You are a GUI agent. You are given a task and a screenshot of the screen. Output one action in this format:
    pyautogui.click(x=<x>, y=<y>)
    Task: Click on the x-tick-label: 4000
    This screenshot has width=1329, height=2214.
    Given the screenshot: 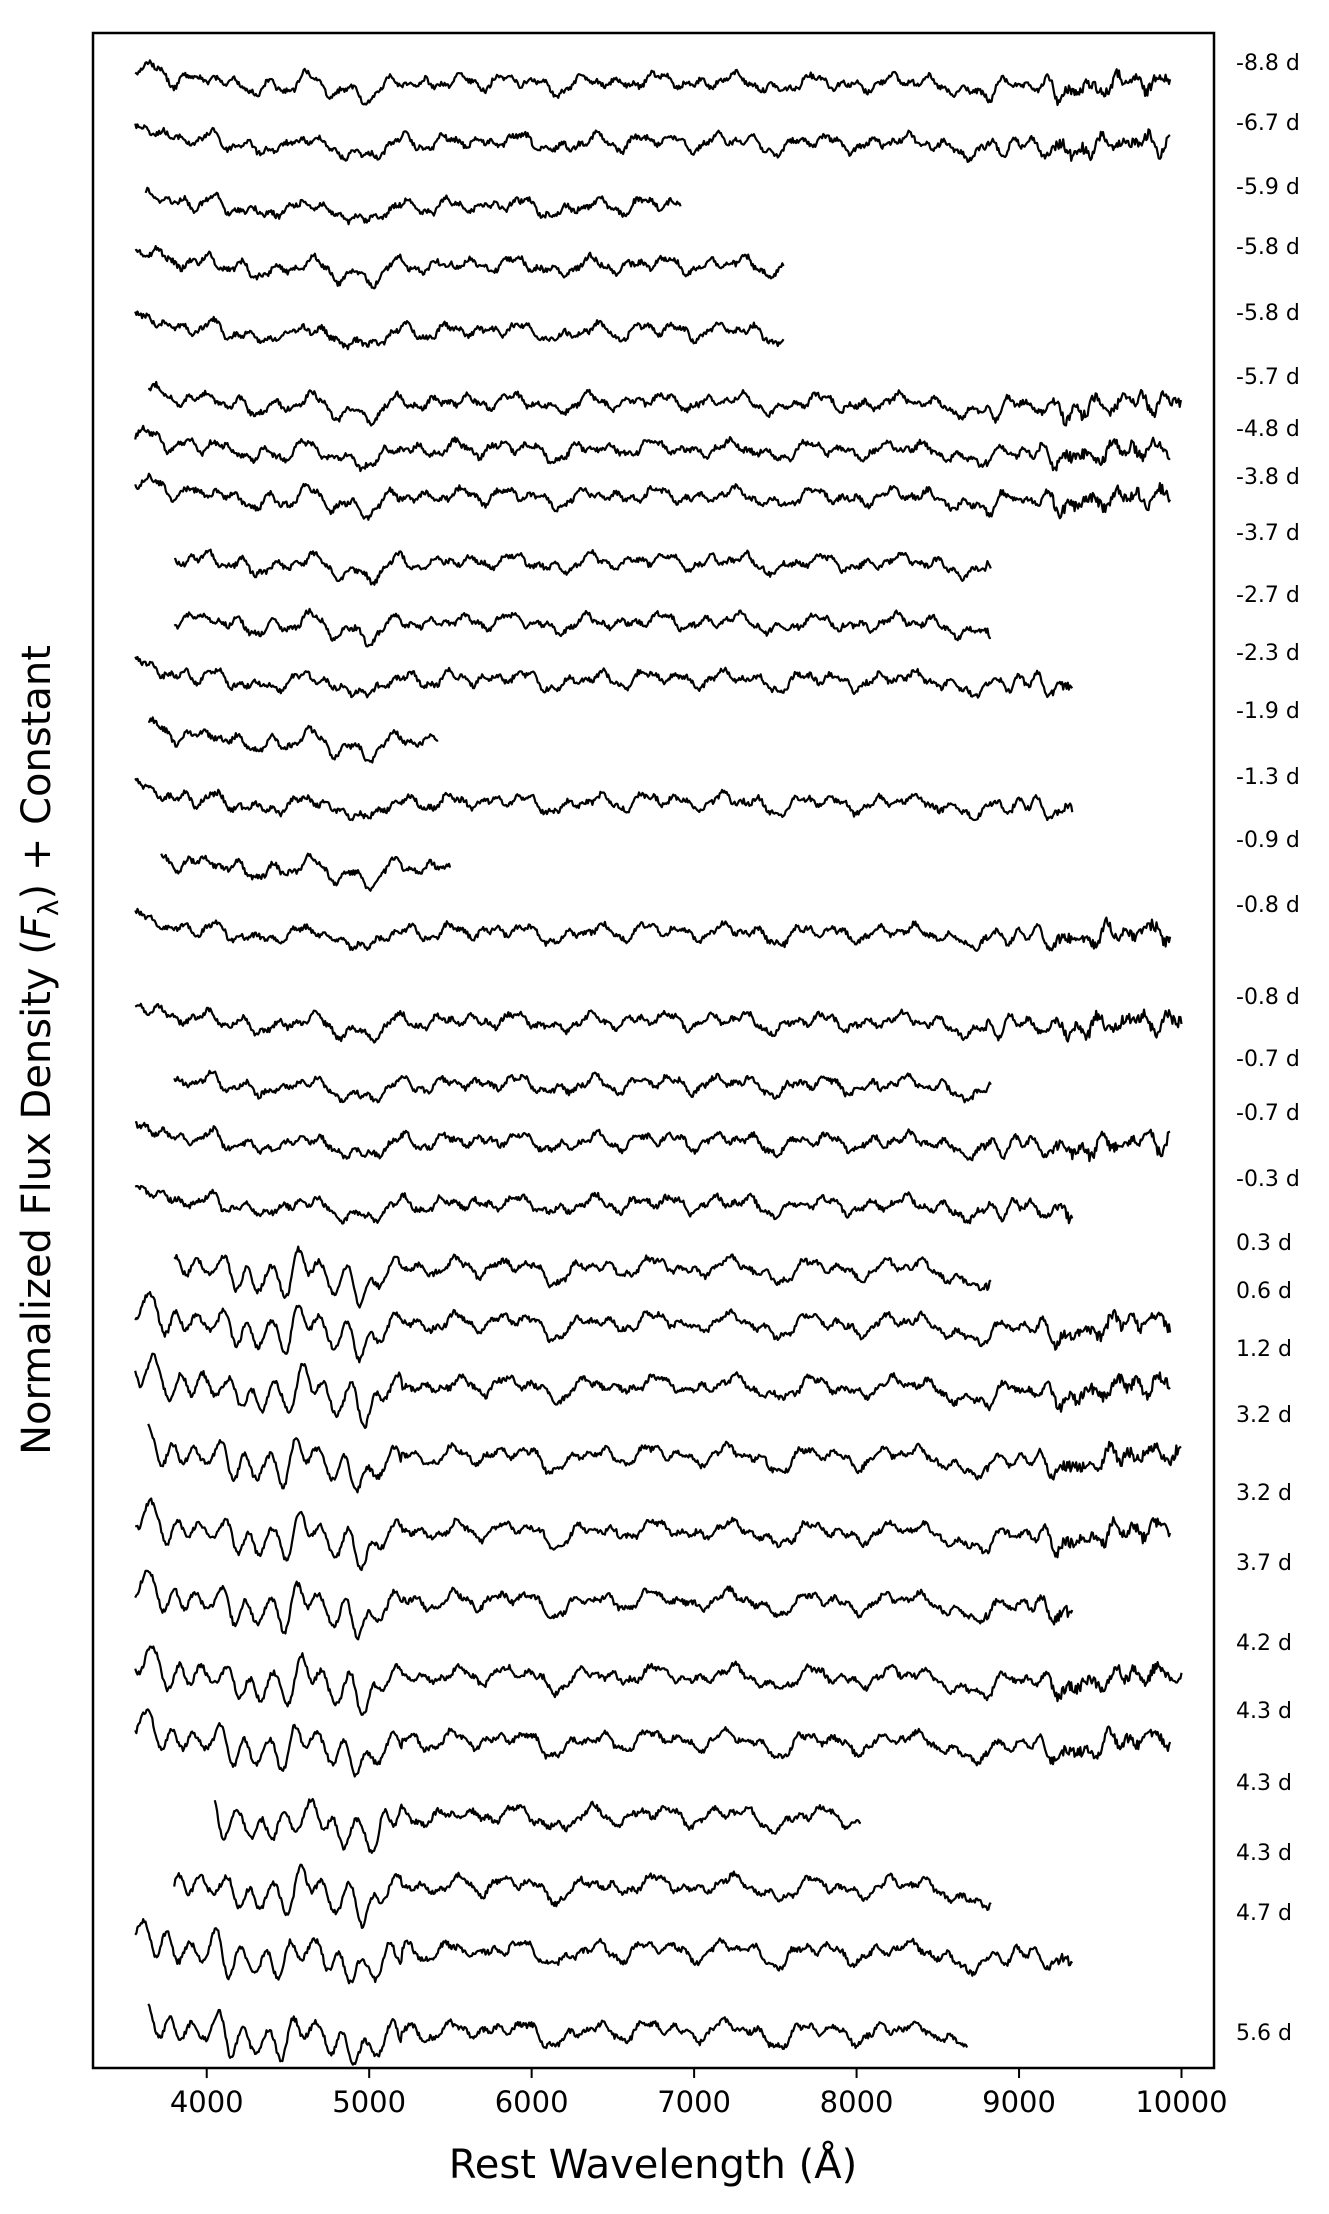 What is the action you would take?
    pyautogui.click(x=207, y=2102)
    